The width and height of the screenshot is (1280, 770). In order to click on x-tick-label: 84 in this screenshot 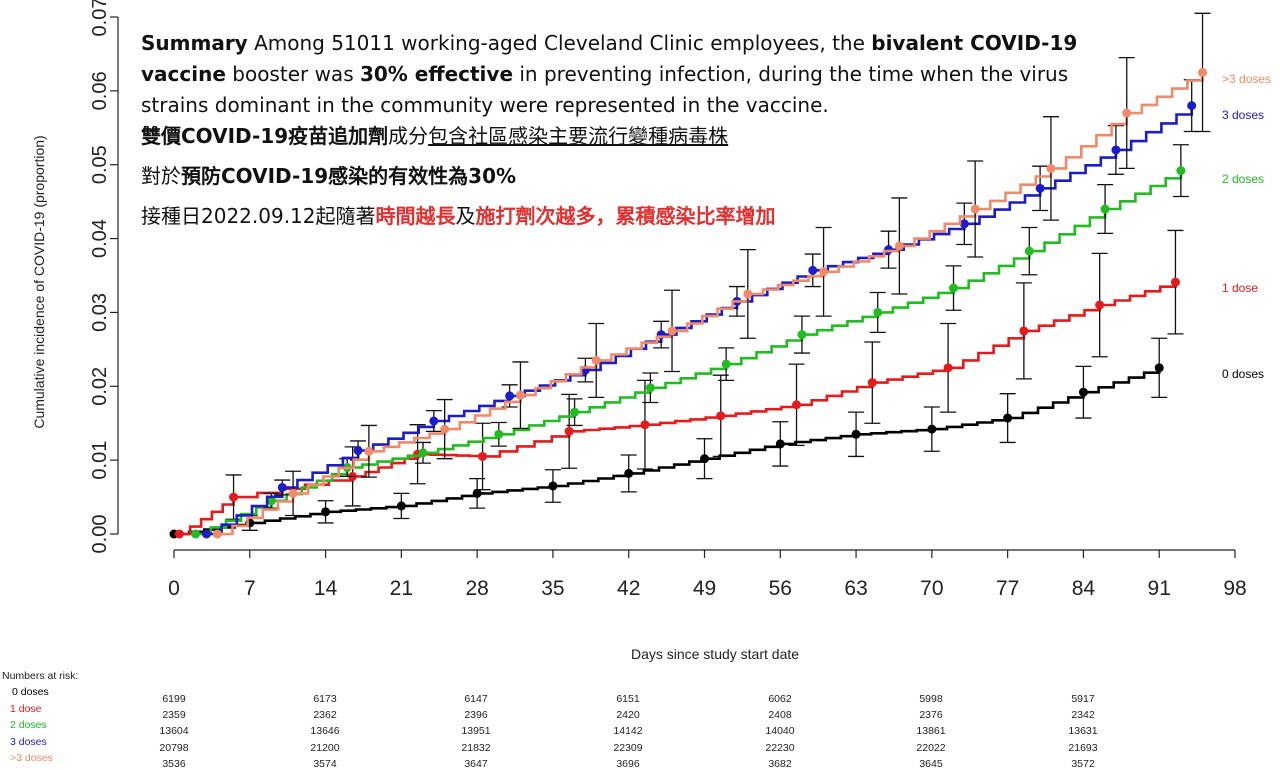, I will do `click(1084, 588)`.